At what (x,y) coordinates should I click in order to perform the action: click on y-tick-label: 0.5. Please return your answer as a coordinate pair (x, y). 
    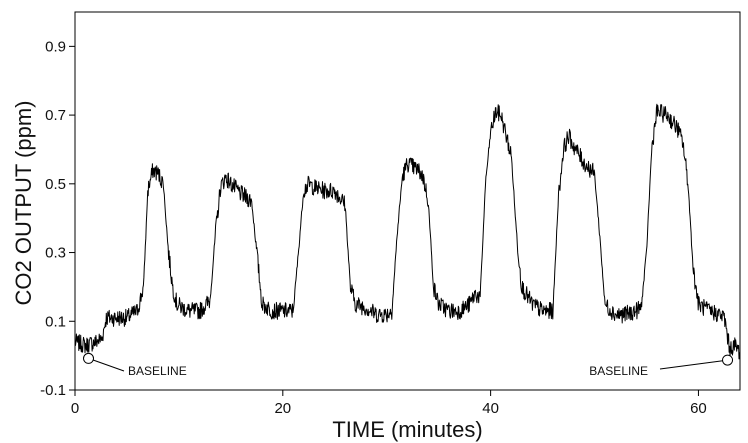
    Looking at the image, I should click on (55, 184).